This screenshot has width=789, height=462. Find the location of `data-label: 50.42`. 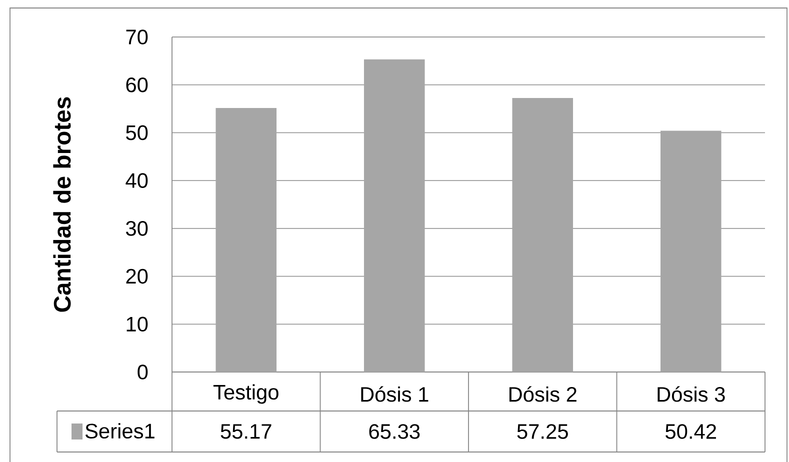

data-label: 50.42 is located at coordinates (691, 431).